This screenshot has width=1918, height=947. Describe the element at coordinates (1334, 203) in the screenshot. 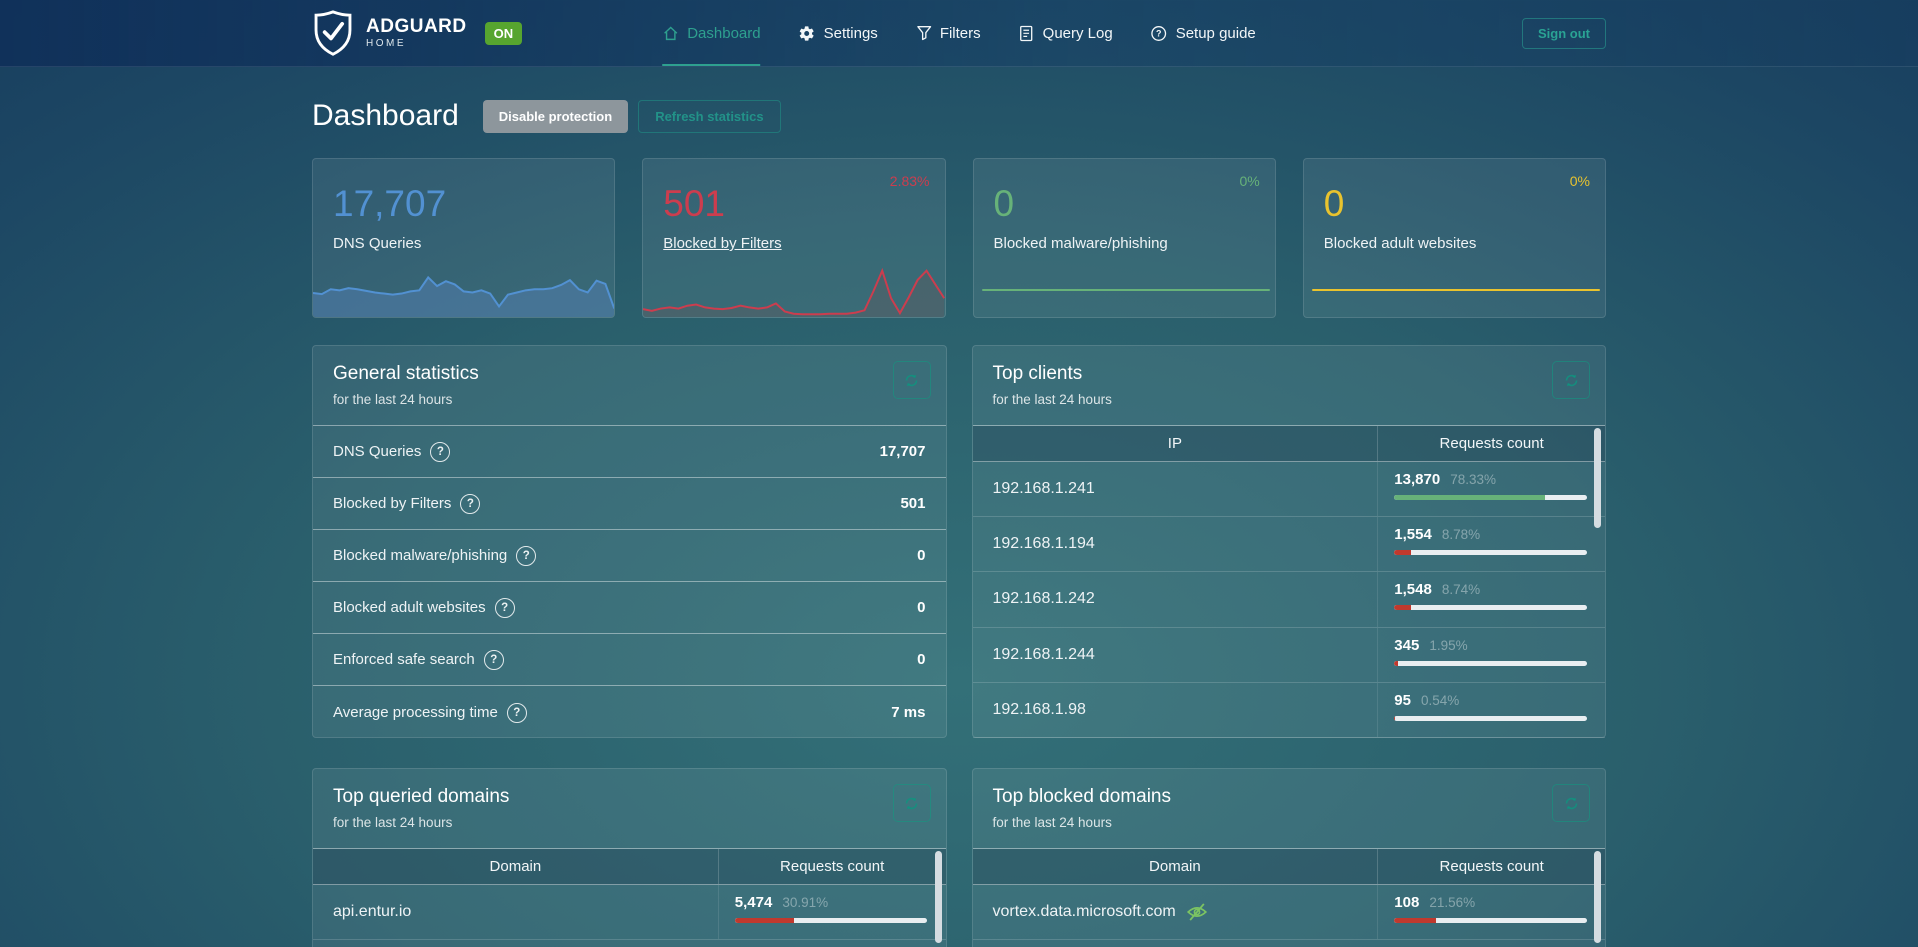

I see `stat-value: 0` at that location.